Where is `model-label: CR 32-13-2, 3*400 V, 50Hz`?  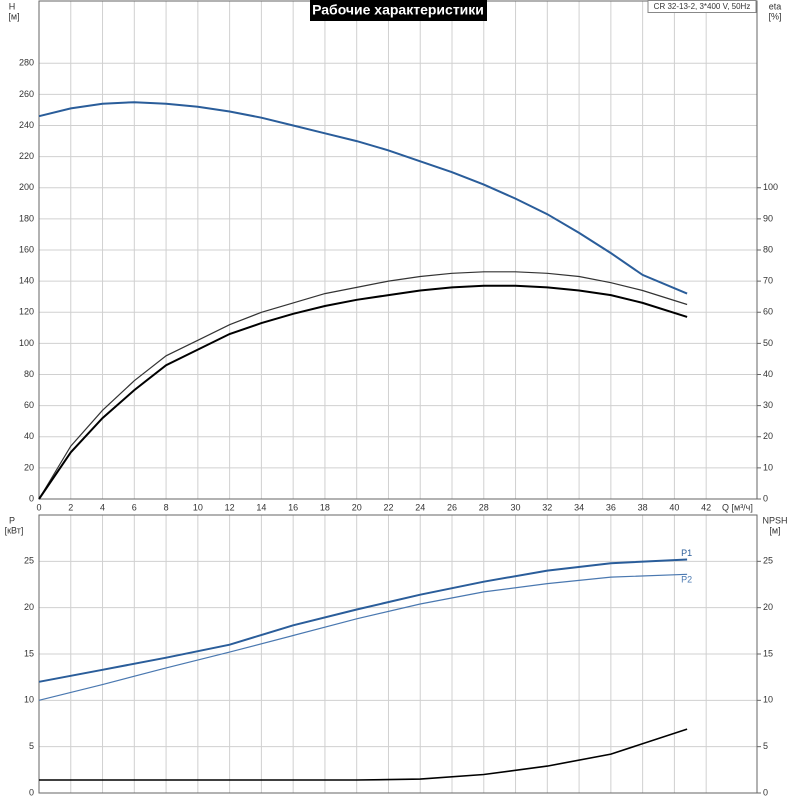
model-label: CR 32-13-2, 3*400 V, 50Hz is located at coordinates (702, 6).